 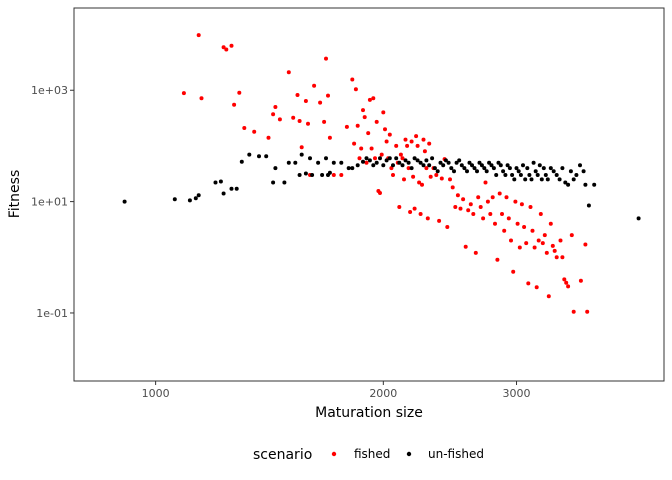 I want to click on legend-item-un-fished: un-fished, so click(x=445, y=454).